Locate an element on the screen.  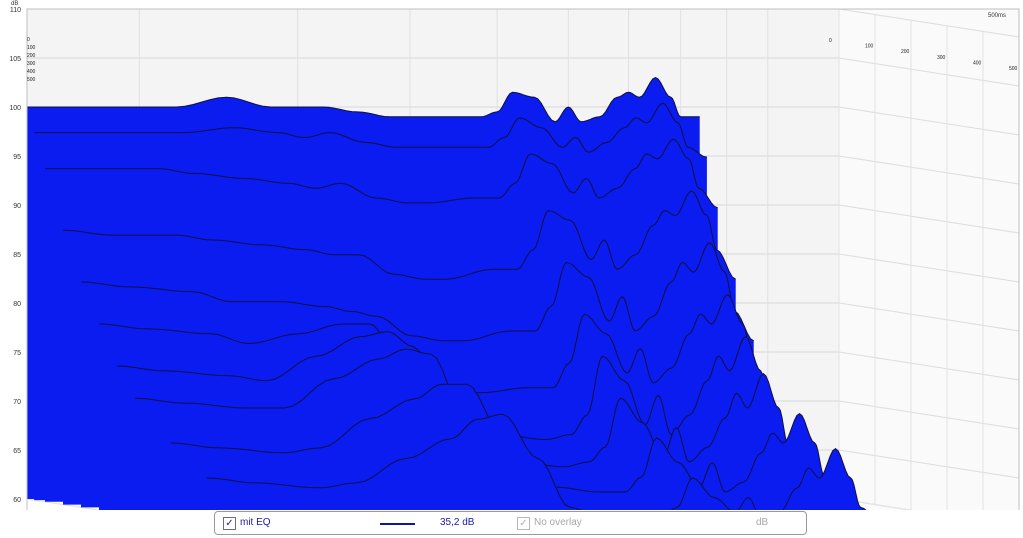
waterfall-curve-200ms is located at coordinates (435, 343).